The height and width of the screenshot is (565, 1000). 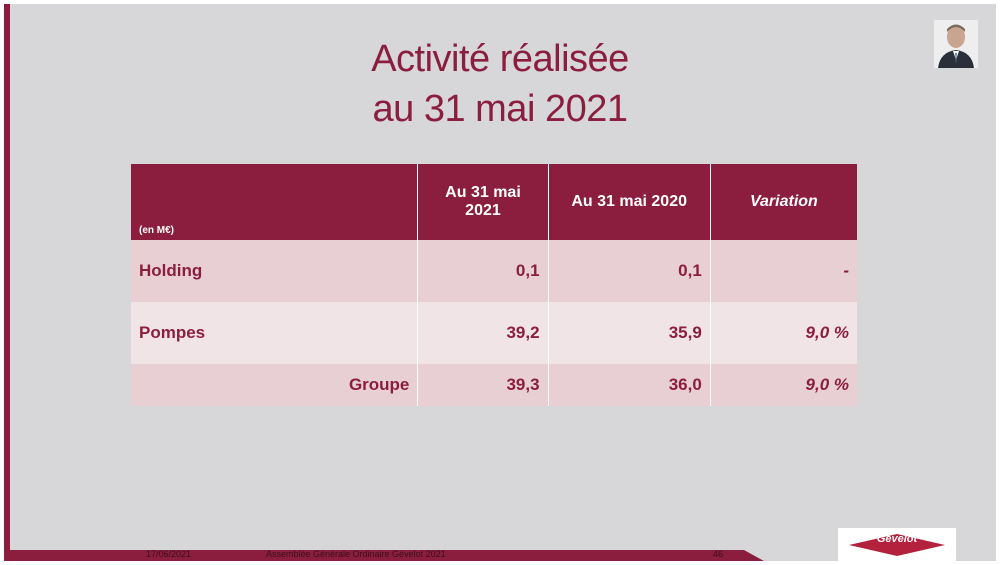 I want to click on footer-bar, so click(x=384, y=555).